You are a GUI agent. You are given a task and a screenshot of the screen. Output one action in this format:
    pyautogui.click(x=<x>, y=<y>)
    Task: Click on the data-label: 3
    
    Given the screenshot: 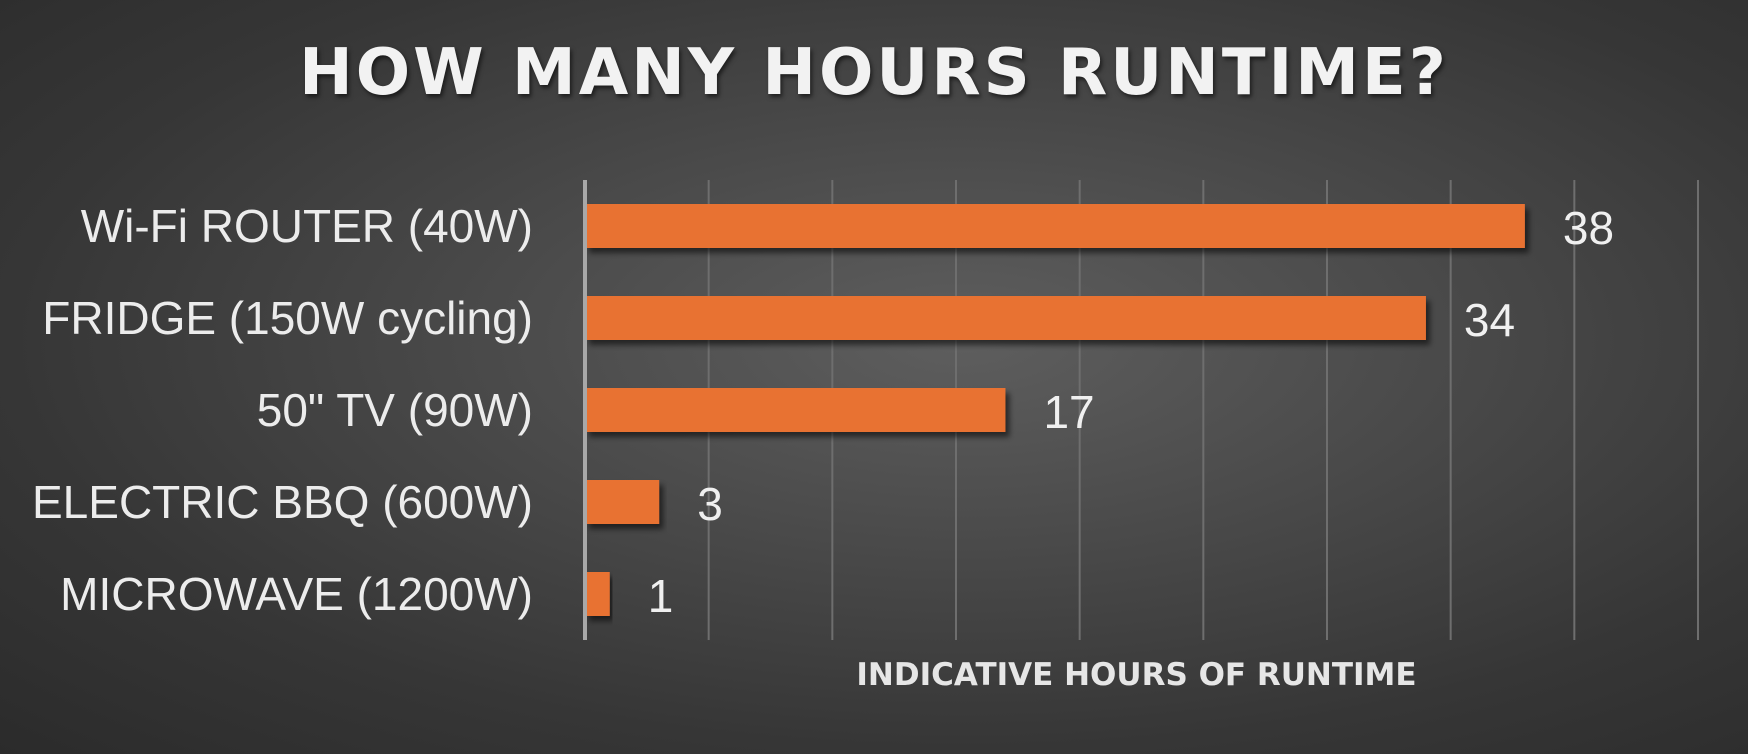 What is the action you would take?
    pyautogui.click(x=710, y=504)
    